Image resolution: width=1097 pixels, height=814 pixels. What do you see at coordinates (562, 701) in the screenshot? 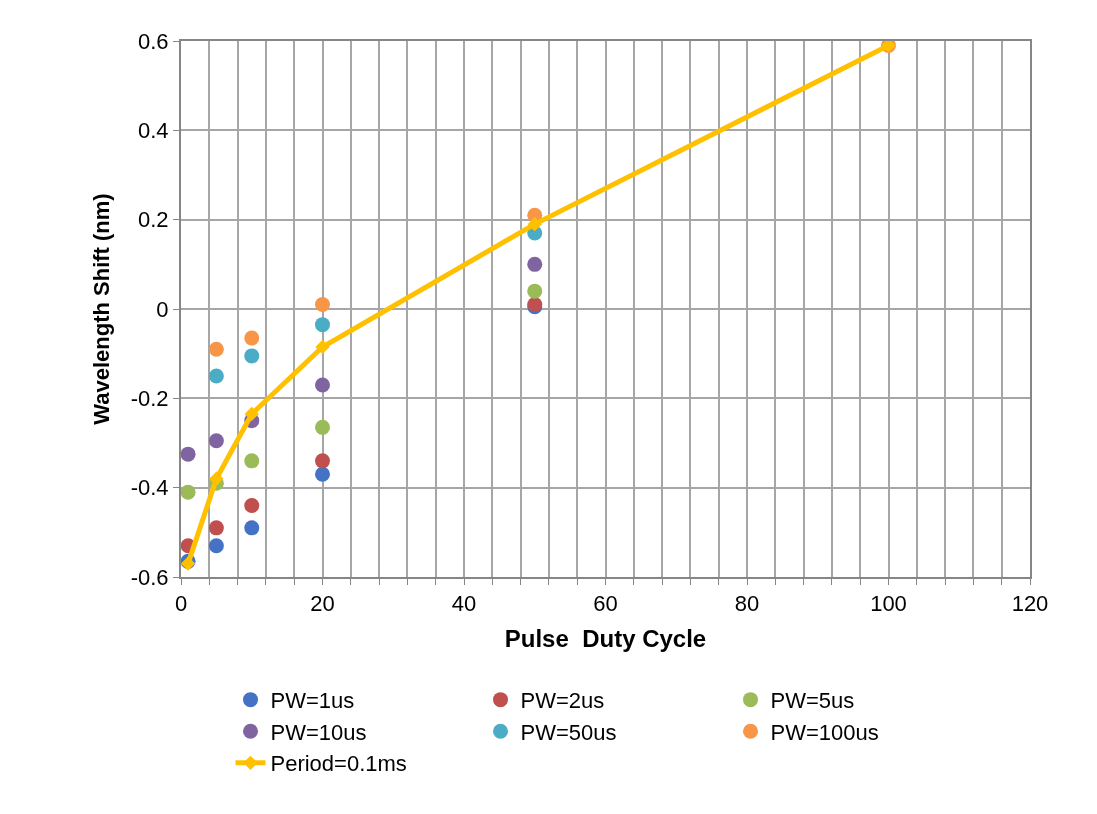
I see `legend-label: PW=2us` at bounding box center [562, 701].